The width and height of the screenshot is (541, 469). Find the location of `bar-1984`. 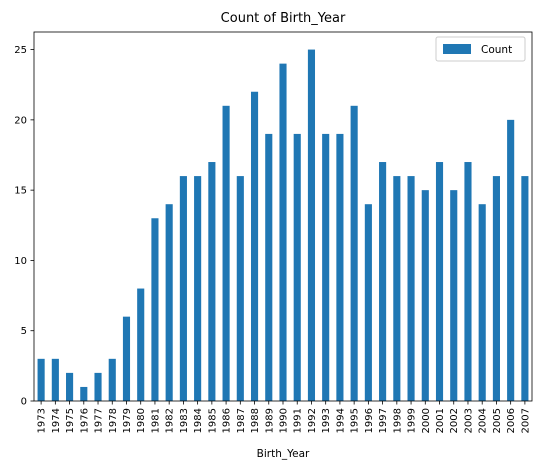

bar-1984 is located at coordinates (198, 288).